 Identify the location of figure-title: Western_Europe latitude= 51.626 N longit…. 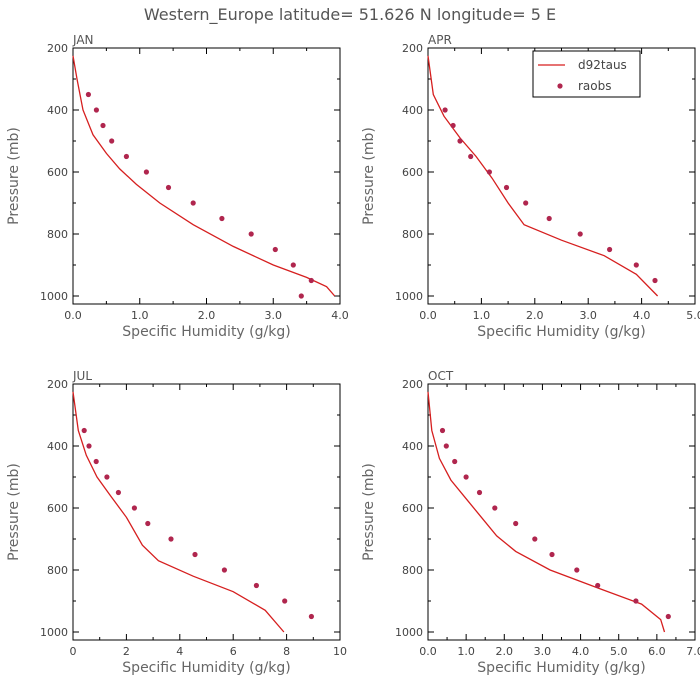
(350, 15).